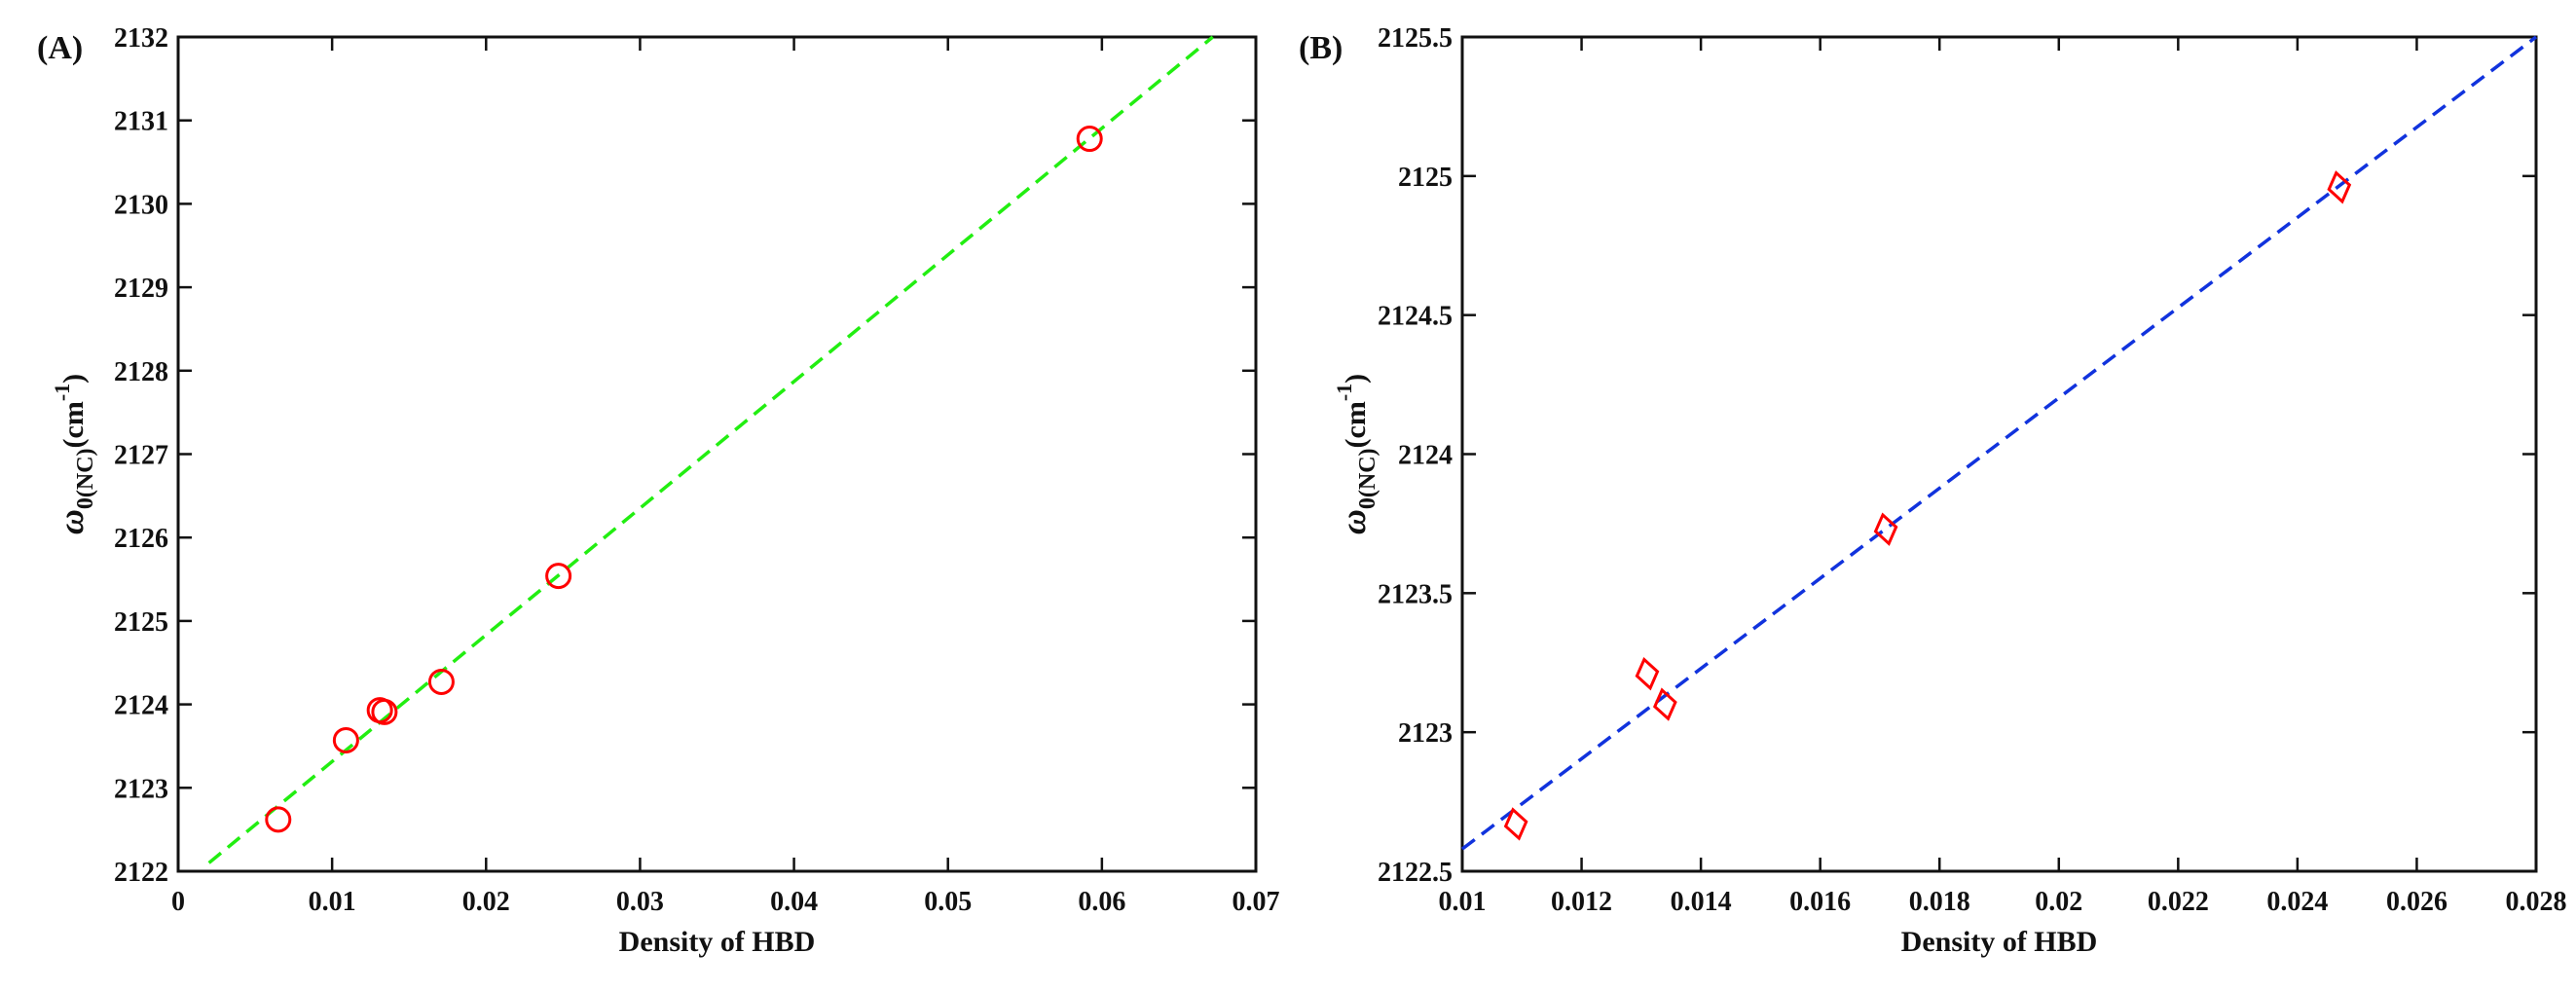 The image size is (2576, 990). Describe the element at coordinates (141, 205) in the screenshot. I see `panel-a-y-tick-label: 2130` at that location.